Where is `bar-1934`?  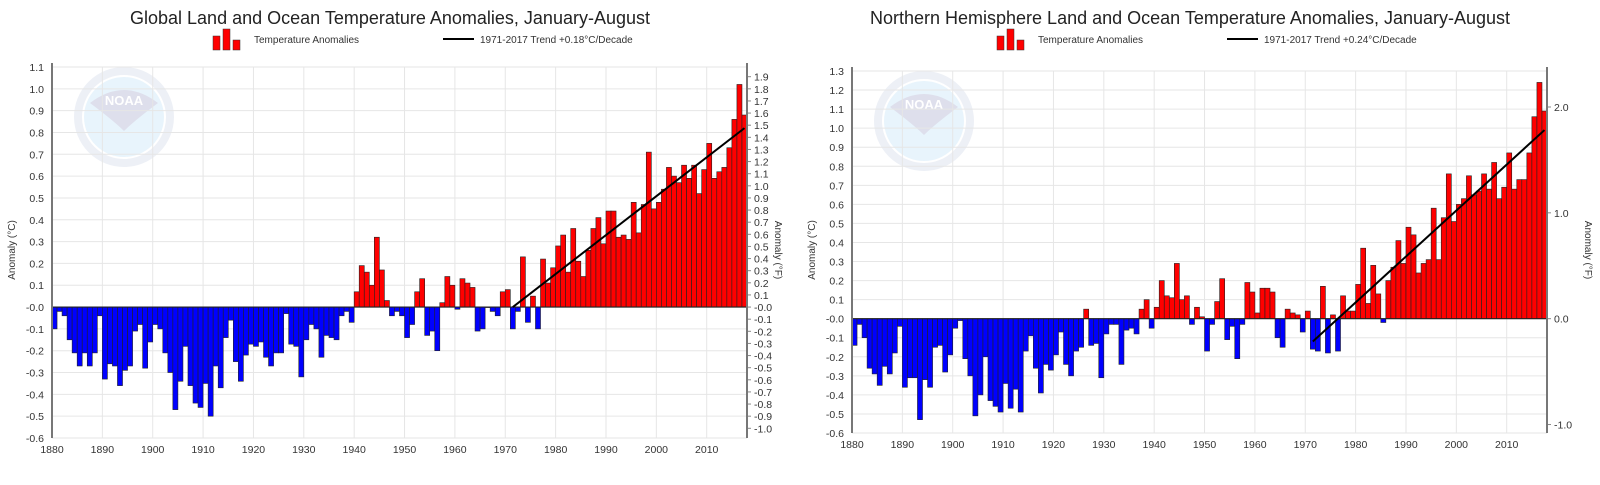
bar-1934 is located at coordinates (1126, 324).